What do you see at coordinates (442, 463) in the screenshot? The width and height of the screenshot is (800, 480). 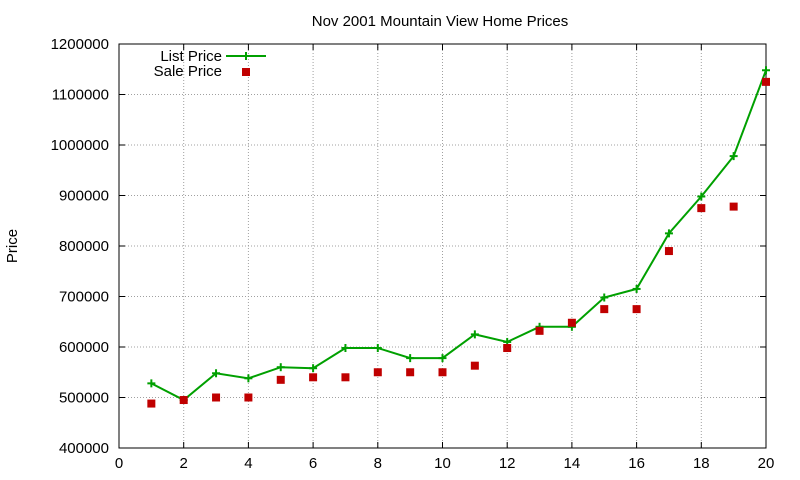 I see `x-tick-label: 10` at bounding box center [442, 463].